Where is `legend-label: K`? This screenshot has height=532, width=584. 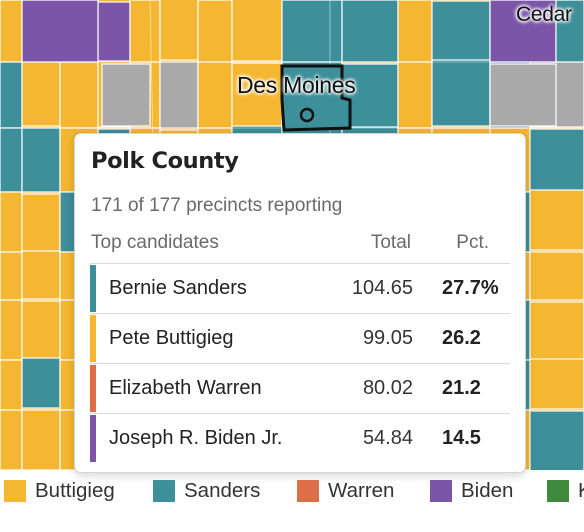
legend-label: K is located at coordinates (581, 491).